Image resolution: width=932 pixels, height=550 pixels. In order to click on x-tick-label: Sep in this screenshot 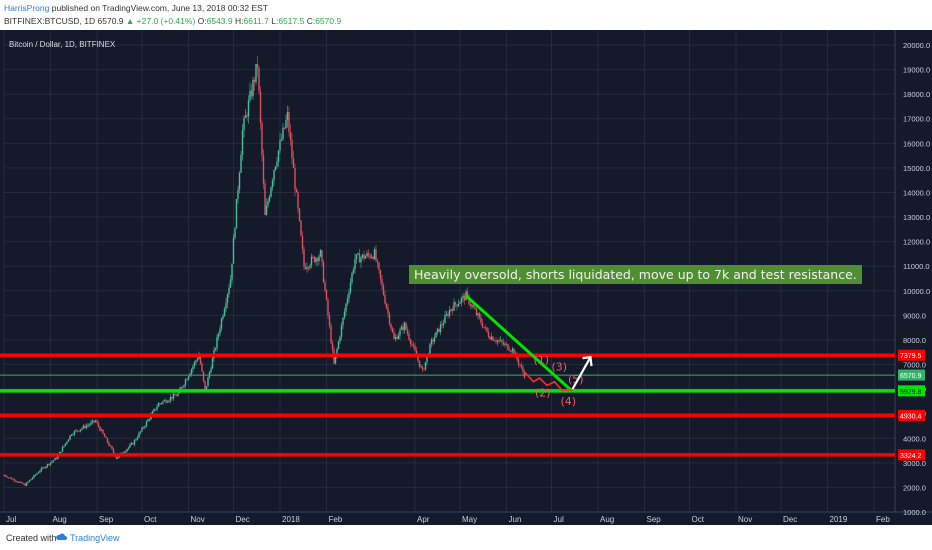, I will do `click(106, 519)`.